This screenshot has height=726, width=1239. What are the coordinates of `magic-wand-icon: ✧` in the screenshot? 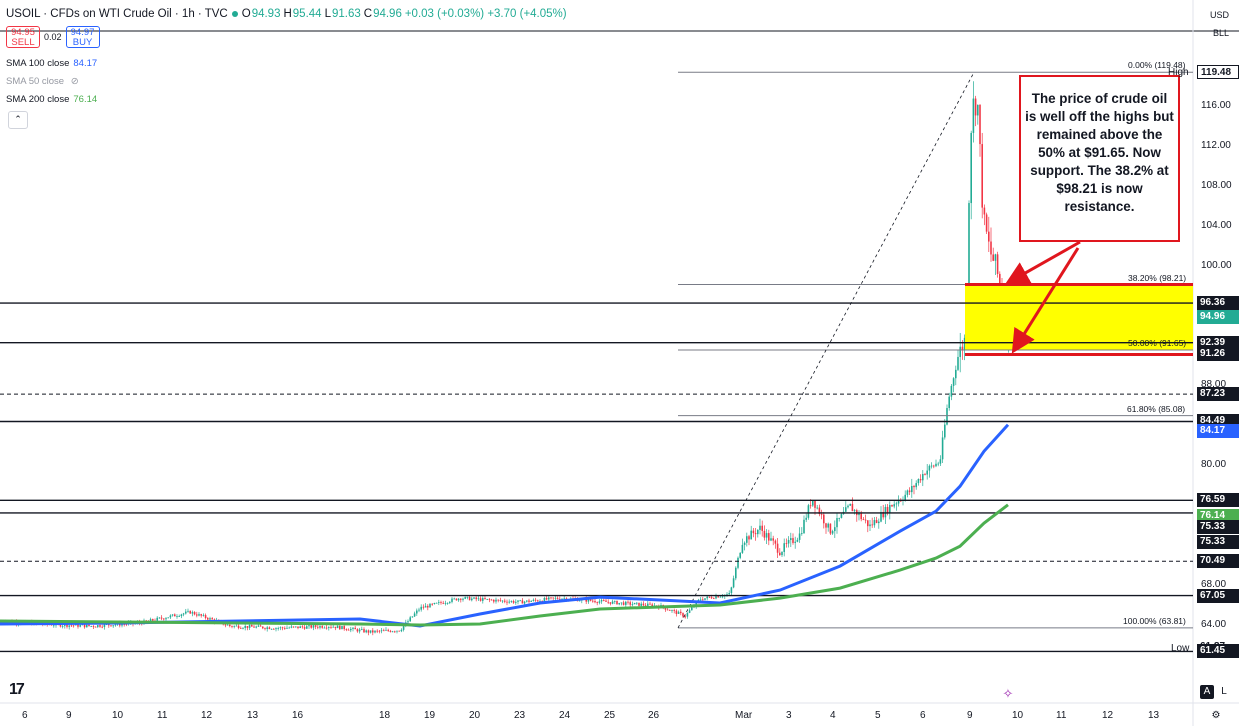 It's located at (1008, 693).